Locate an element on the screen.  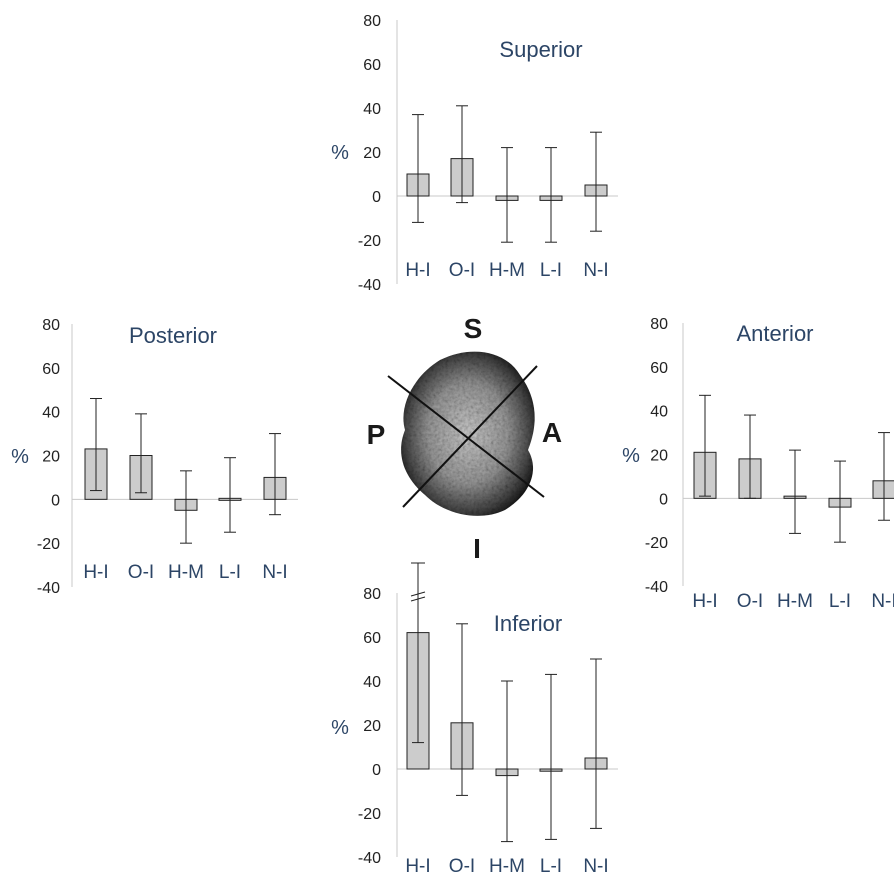
anterior-chart: 80 60 40 20 0 -20 -40 Anterior% H-I O-I H-M L-I N-I is located at coordinates (758, 464).